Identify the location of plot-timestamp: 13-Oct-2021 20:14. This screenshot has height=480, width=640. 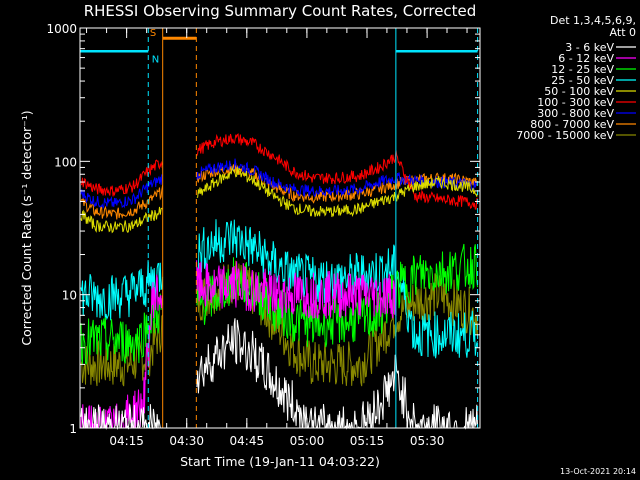
(598, 471).